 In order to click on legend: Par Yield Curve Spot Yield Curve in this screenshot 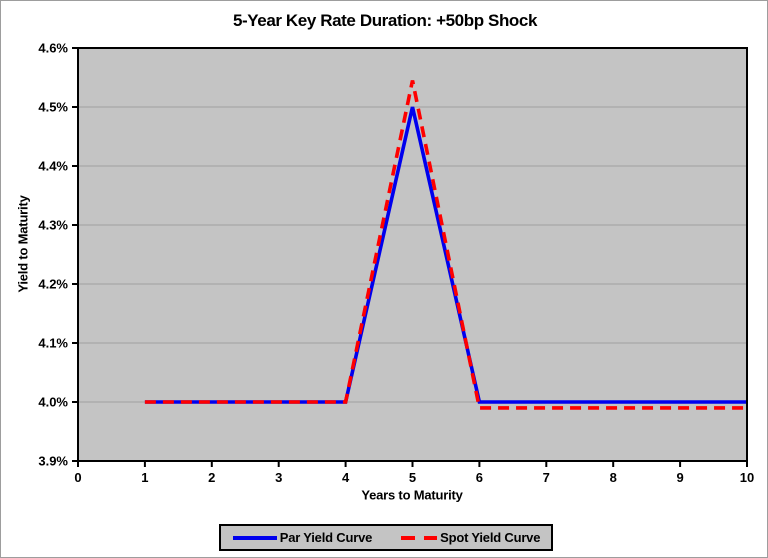, I will do `click(386, 537)`.